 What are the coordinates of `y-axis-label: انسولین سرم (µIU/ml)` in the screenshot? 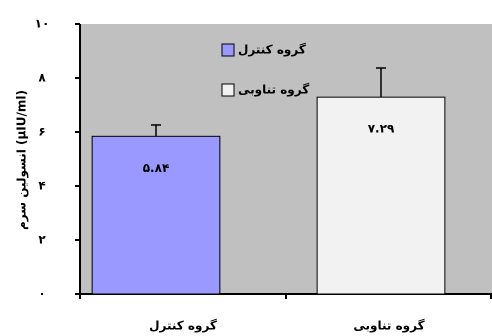 It's located at (22, 160).